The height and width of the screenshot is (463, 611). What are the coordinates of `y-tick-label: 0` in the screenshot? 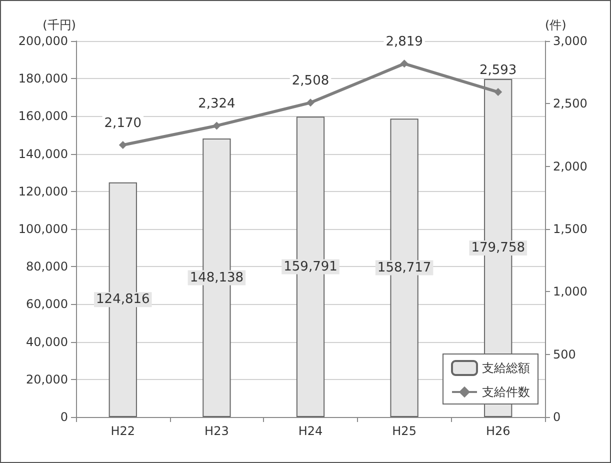 It's located at (64, 417).